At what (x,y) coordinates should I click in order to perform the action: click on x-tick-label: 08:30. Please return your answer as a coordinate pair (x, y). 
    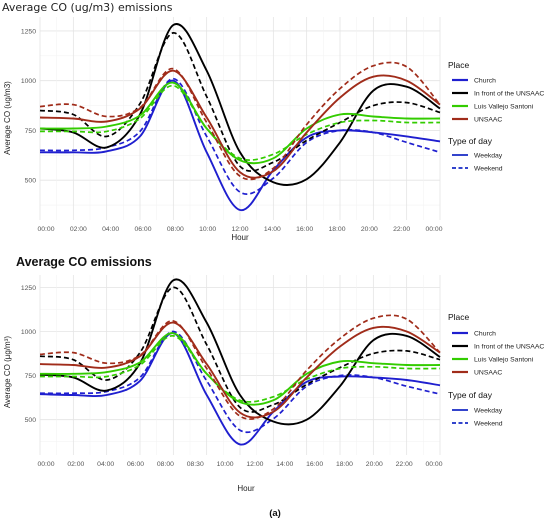
    Looking at the image, I should click on (195, 464).